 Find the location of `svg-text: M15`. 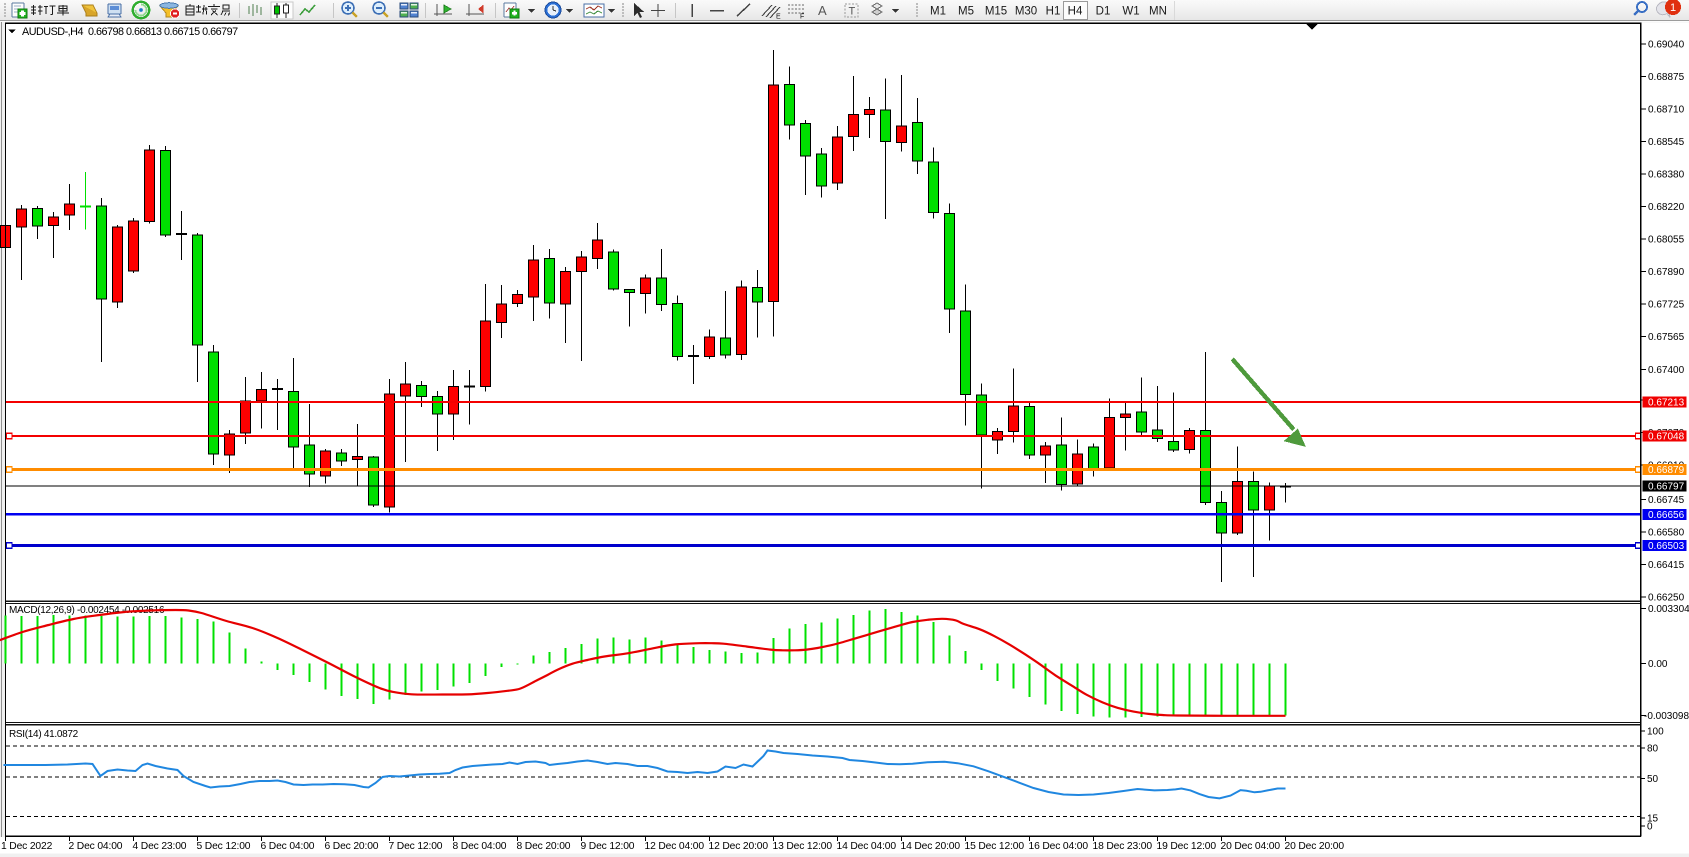

svg-text: M15 is located at coordinates (996, 12).